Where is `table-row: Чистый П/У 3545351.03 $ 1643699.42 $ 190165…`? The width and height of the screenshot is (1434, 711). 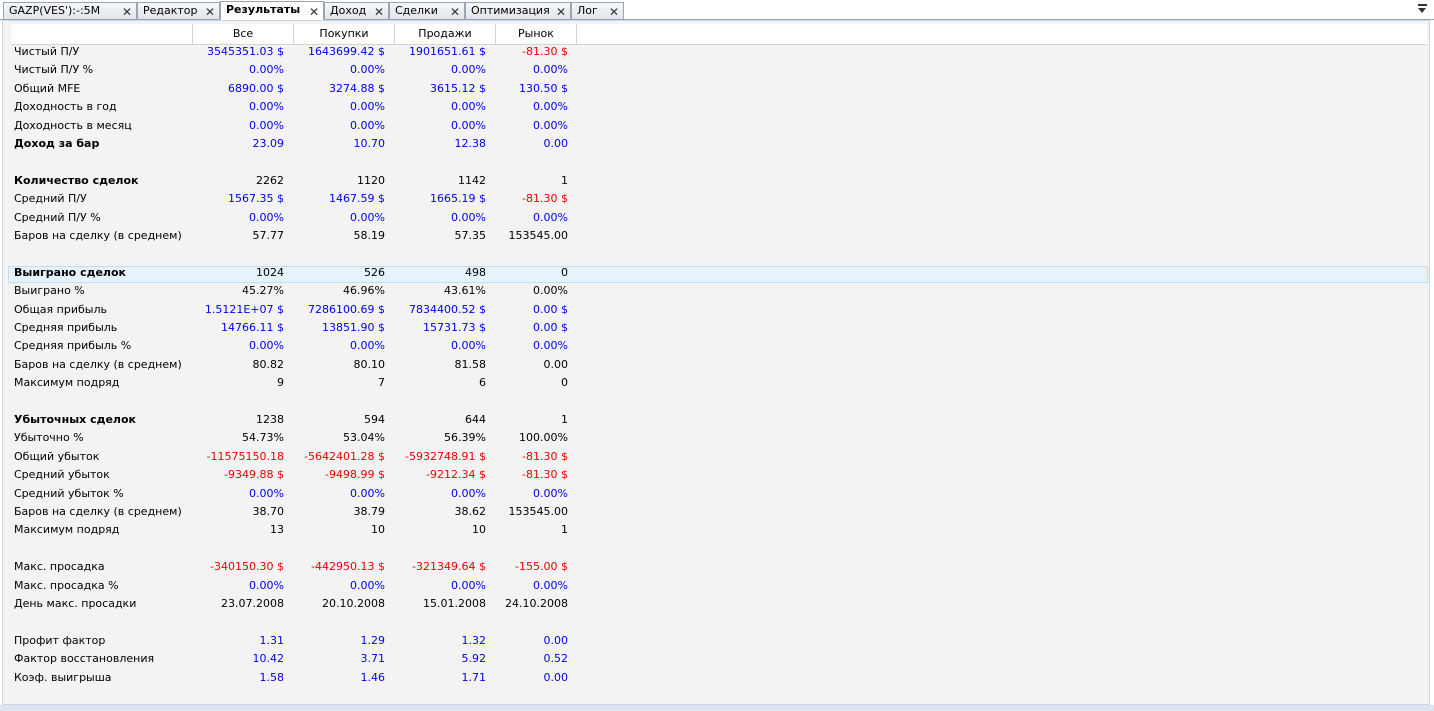
table-row: Чистый П/У 3545351.03 $ 1643699.42 $ 190165… is located at coordinates (294, 52).